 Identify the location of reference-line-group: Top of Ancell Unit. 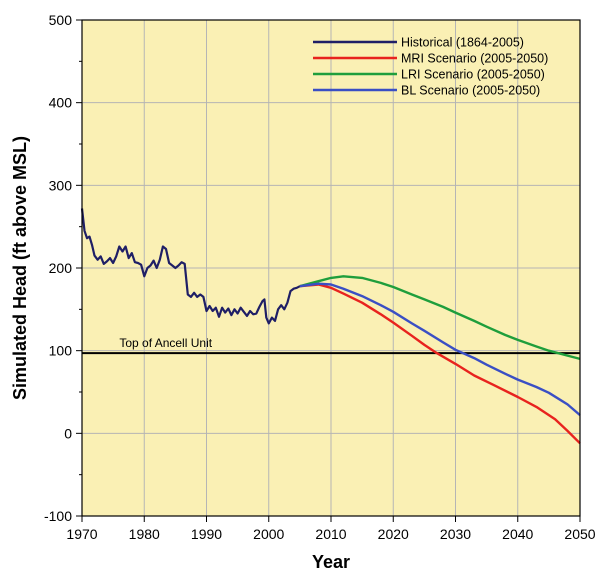
(331, 345).